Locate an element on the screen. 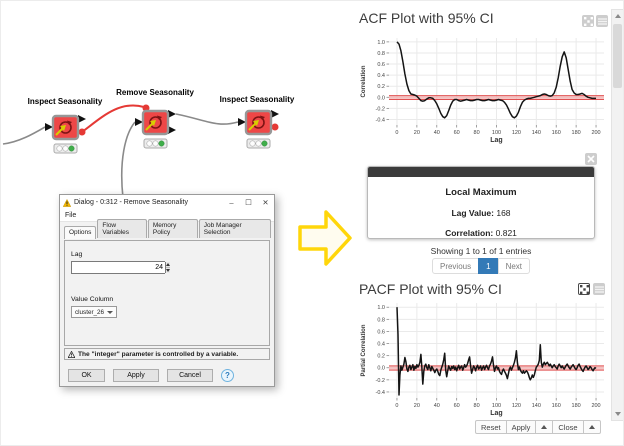  acf-fullscreen-icon is located at coordinates (588, 21).